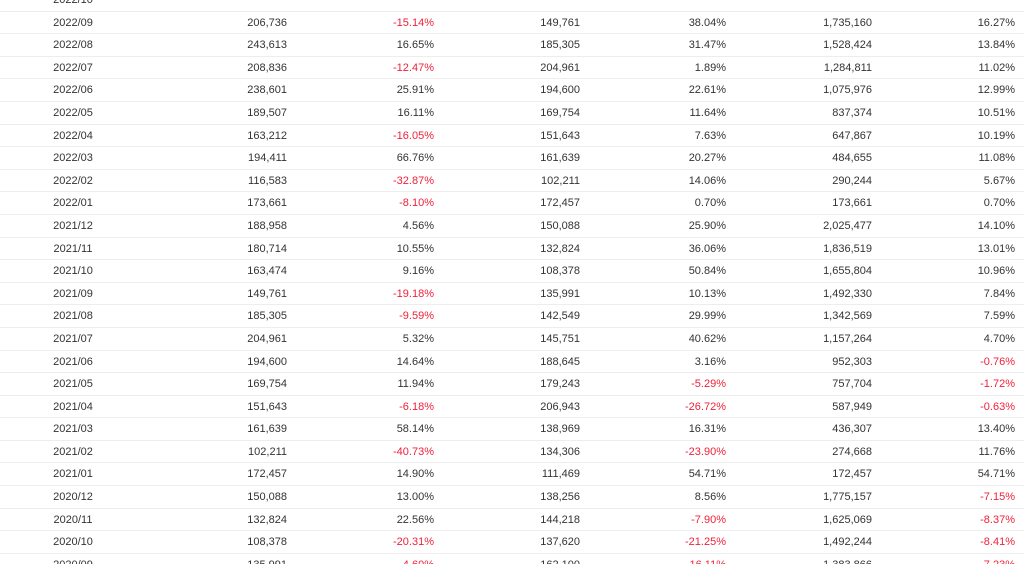 The image size is (1024, 564). I want to click on value-cell: 185,305, so click(560, 45).